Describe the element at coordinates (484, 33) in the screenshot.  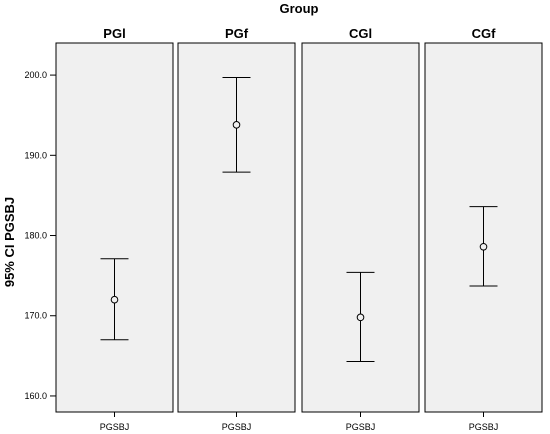
I see `panel-title: CGf` at that location.